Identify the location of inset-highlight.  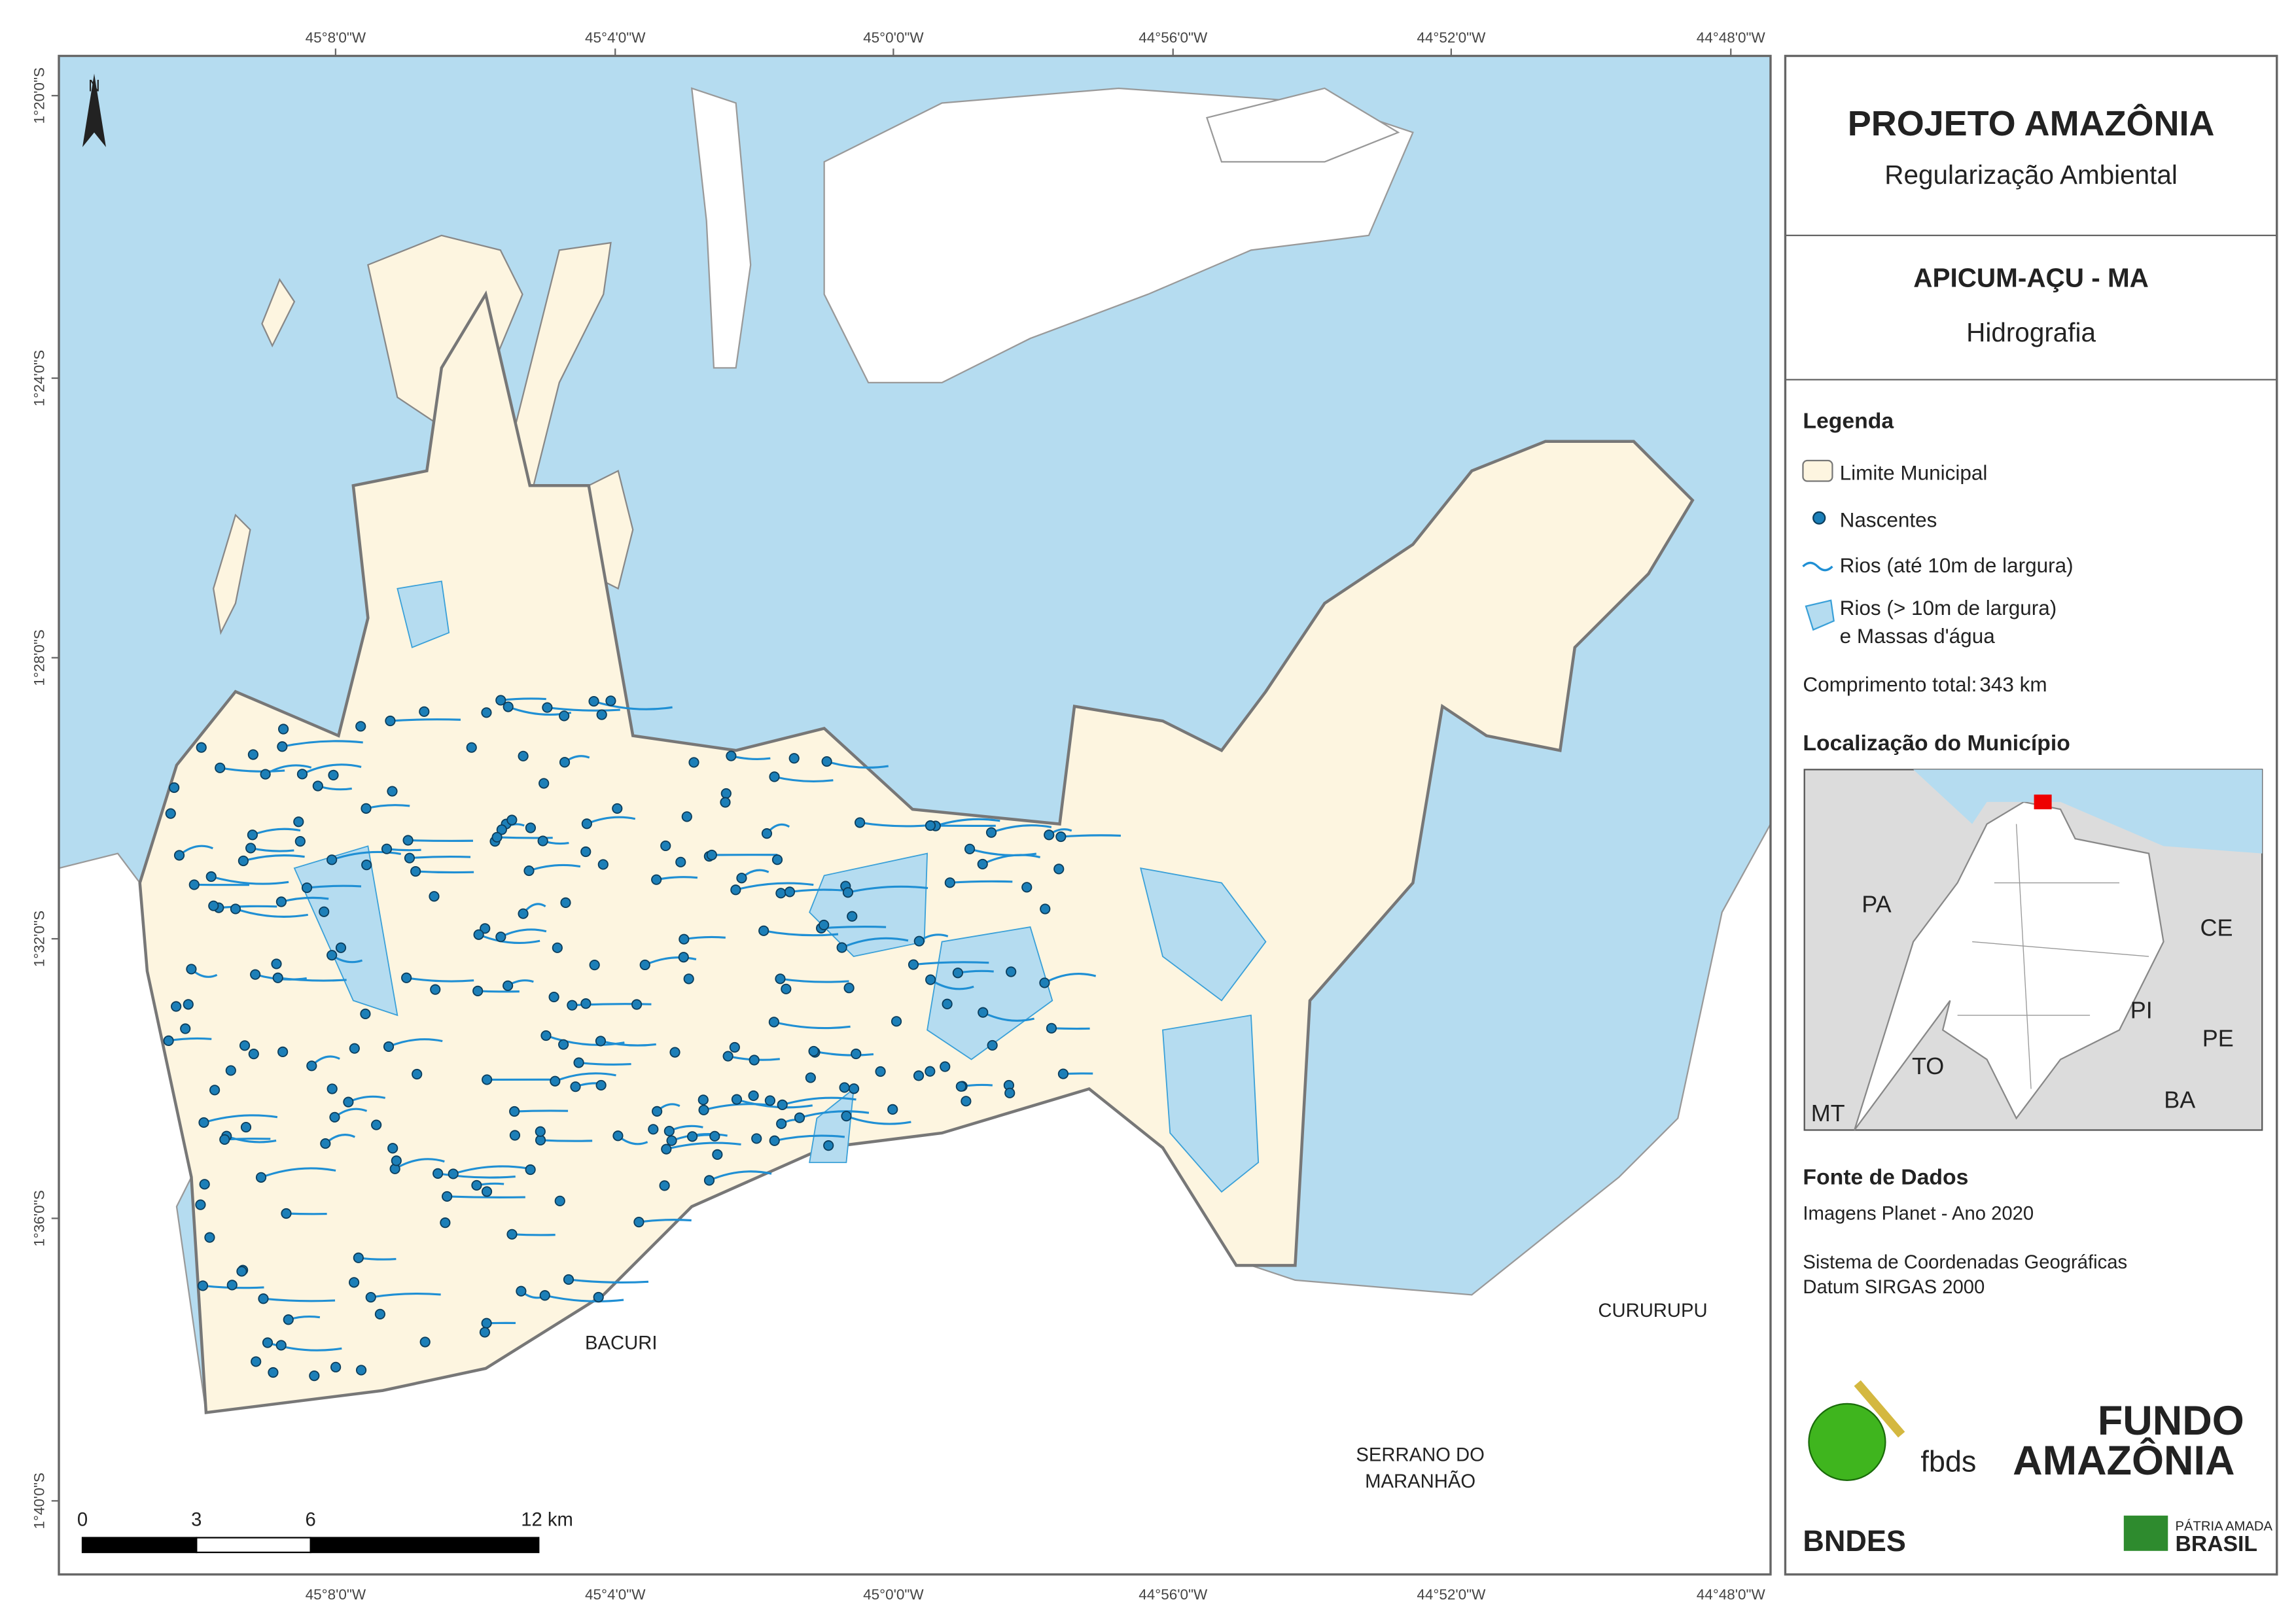
(2043, 802).